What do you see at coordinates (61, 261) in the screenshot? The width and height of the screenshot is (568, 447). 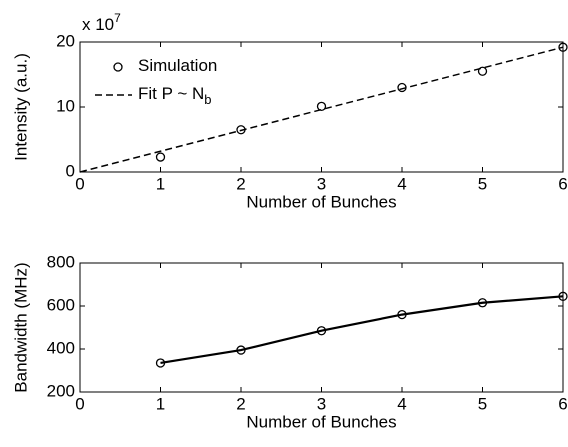 I see `y-tick-label: 800` at bounding box center [61, 261].